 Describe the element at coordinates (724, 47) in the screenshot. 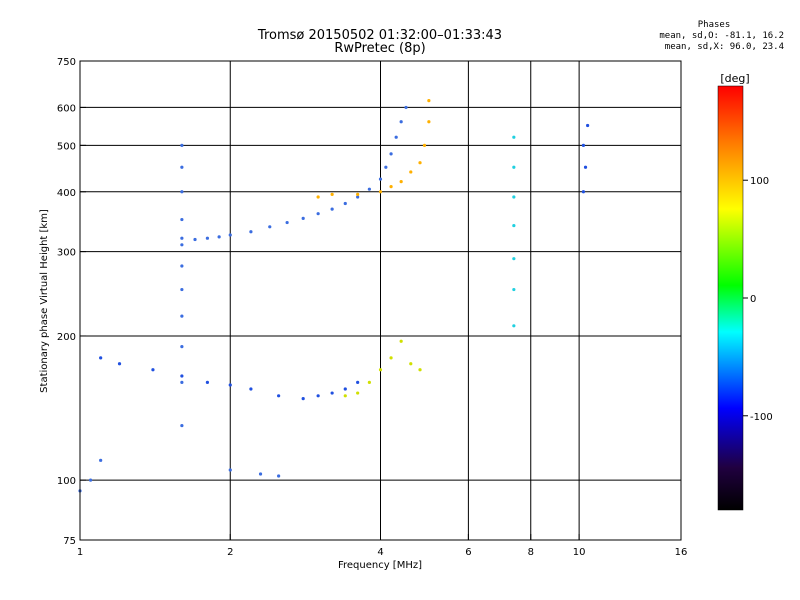

I see `phase-stats-x-mode: mean, sd,X: 96.0, 23.4` at that location.